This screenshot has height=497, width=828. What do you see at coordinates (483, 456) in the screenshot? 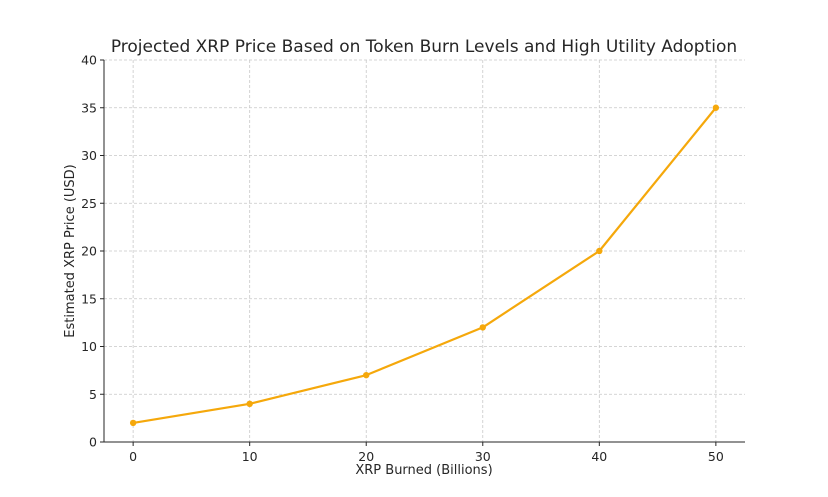
I see `x-tick-label: 30` at bounding box center [483, 456].